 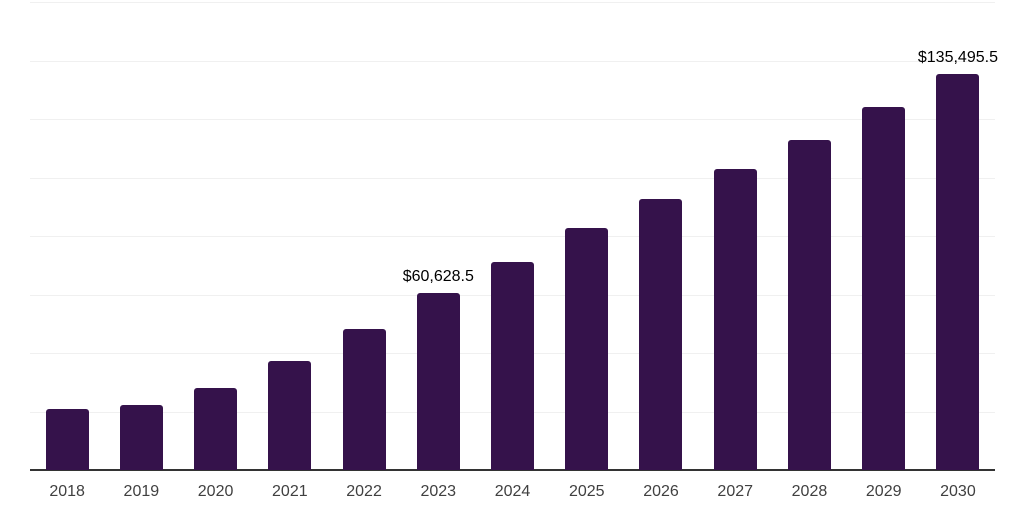 I want to click on x-axis-label-2018: 2018, so click(x=67, y=491).